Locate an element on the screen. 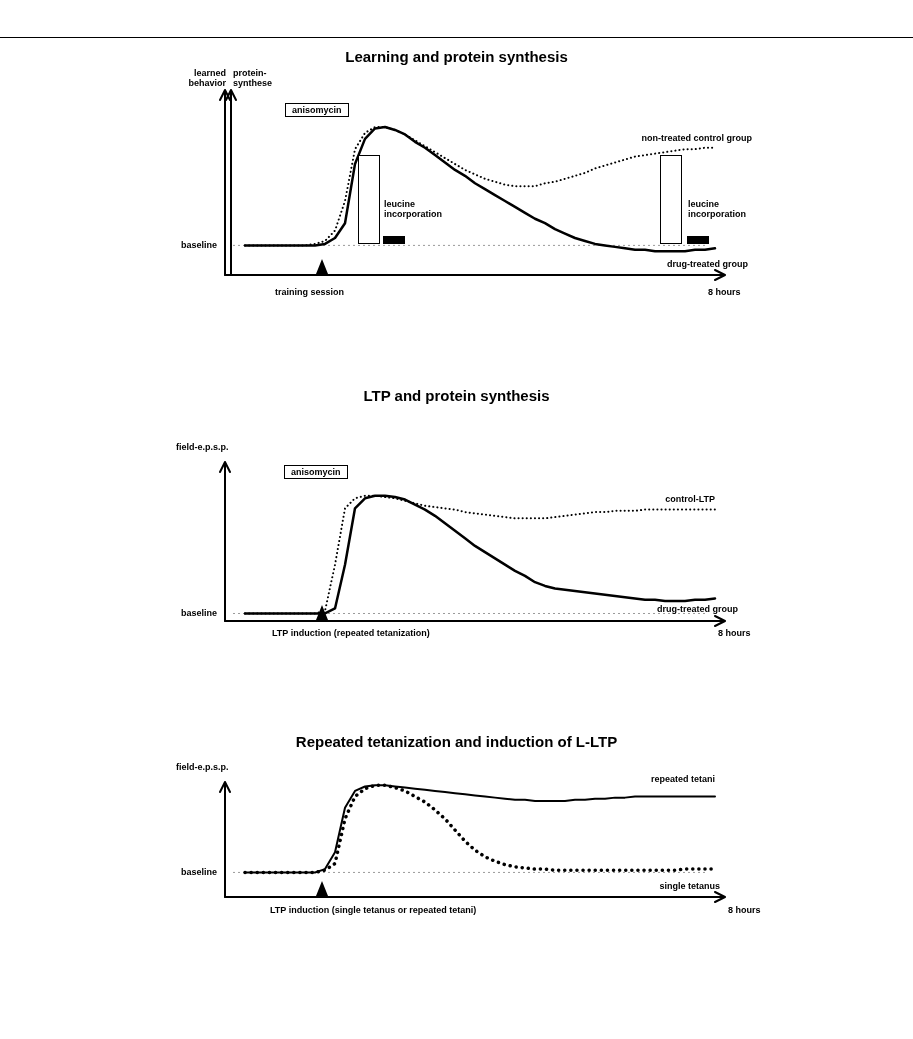 The image size is (913, 1039). series-label: repeated tetani is located at coordinates (682, 779).